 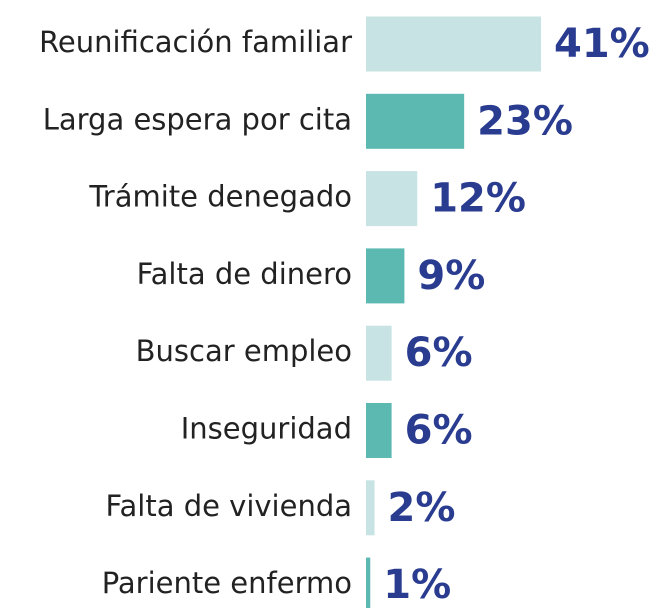 What do you see at coordinates (266, 429) in the screenshot?
I see `category-label: Inseguridad` at bounding box center [266, 429].